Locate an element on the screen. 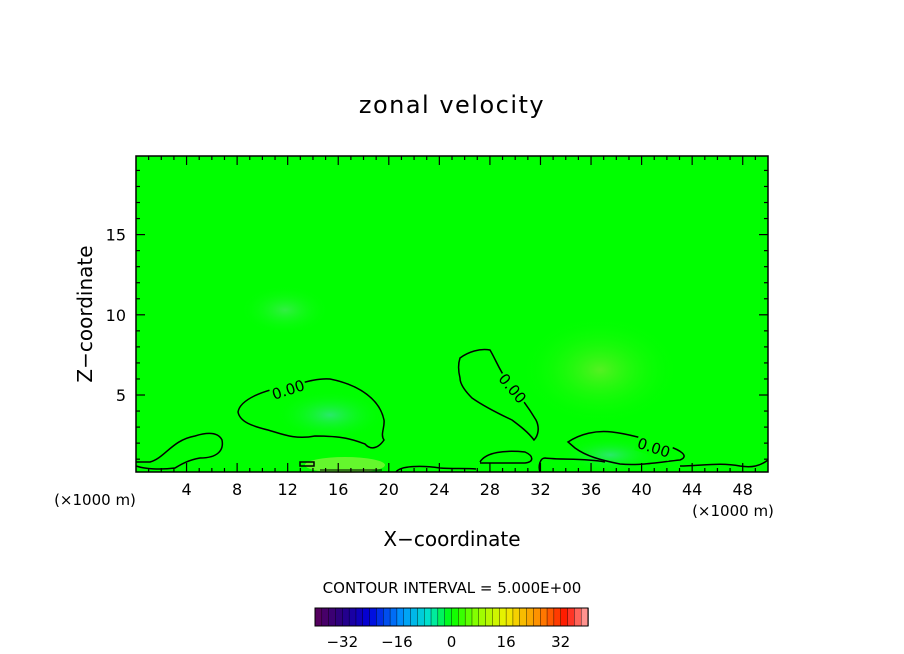  chart-title: zonal velocity is located at coordinates (452, 105).